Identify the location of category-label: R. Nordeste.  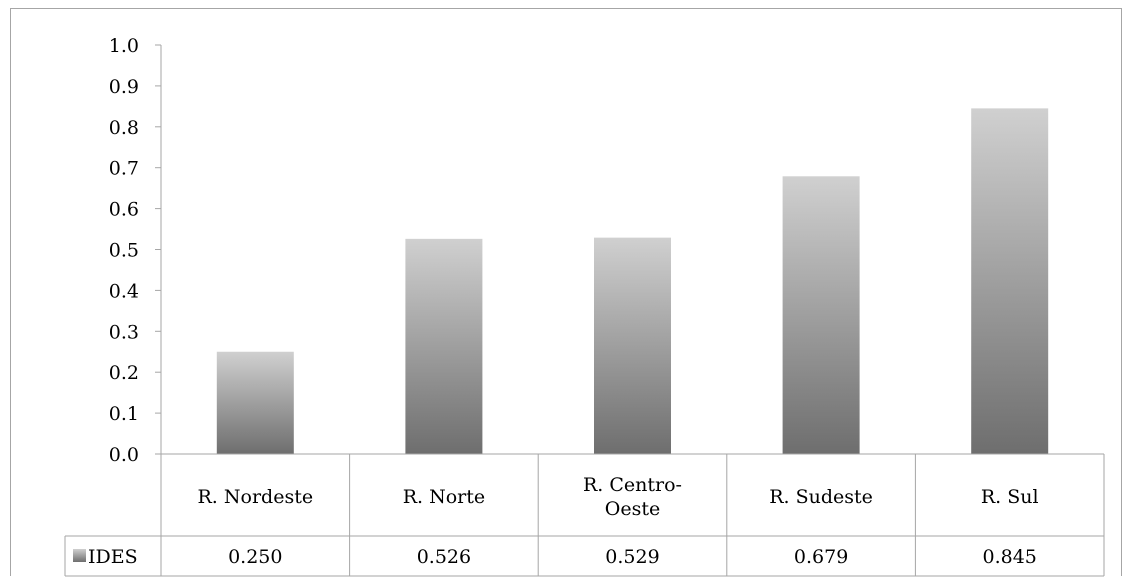
(256, 497).